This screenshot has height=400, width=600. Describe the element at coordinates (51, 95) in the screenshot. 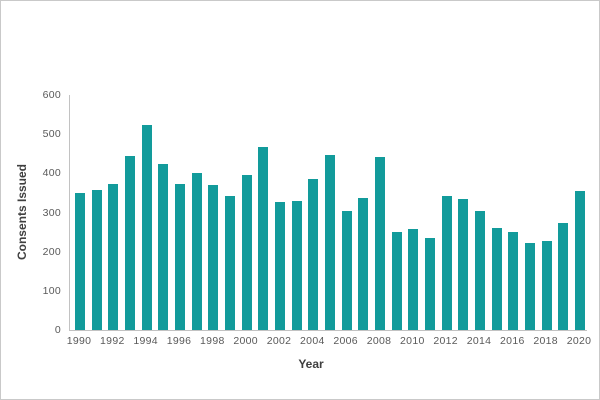

I see `y-tick-label-600: 600` at that location.